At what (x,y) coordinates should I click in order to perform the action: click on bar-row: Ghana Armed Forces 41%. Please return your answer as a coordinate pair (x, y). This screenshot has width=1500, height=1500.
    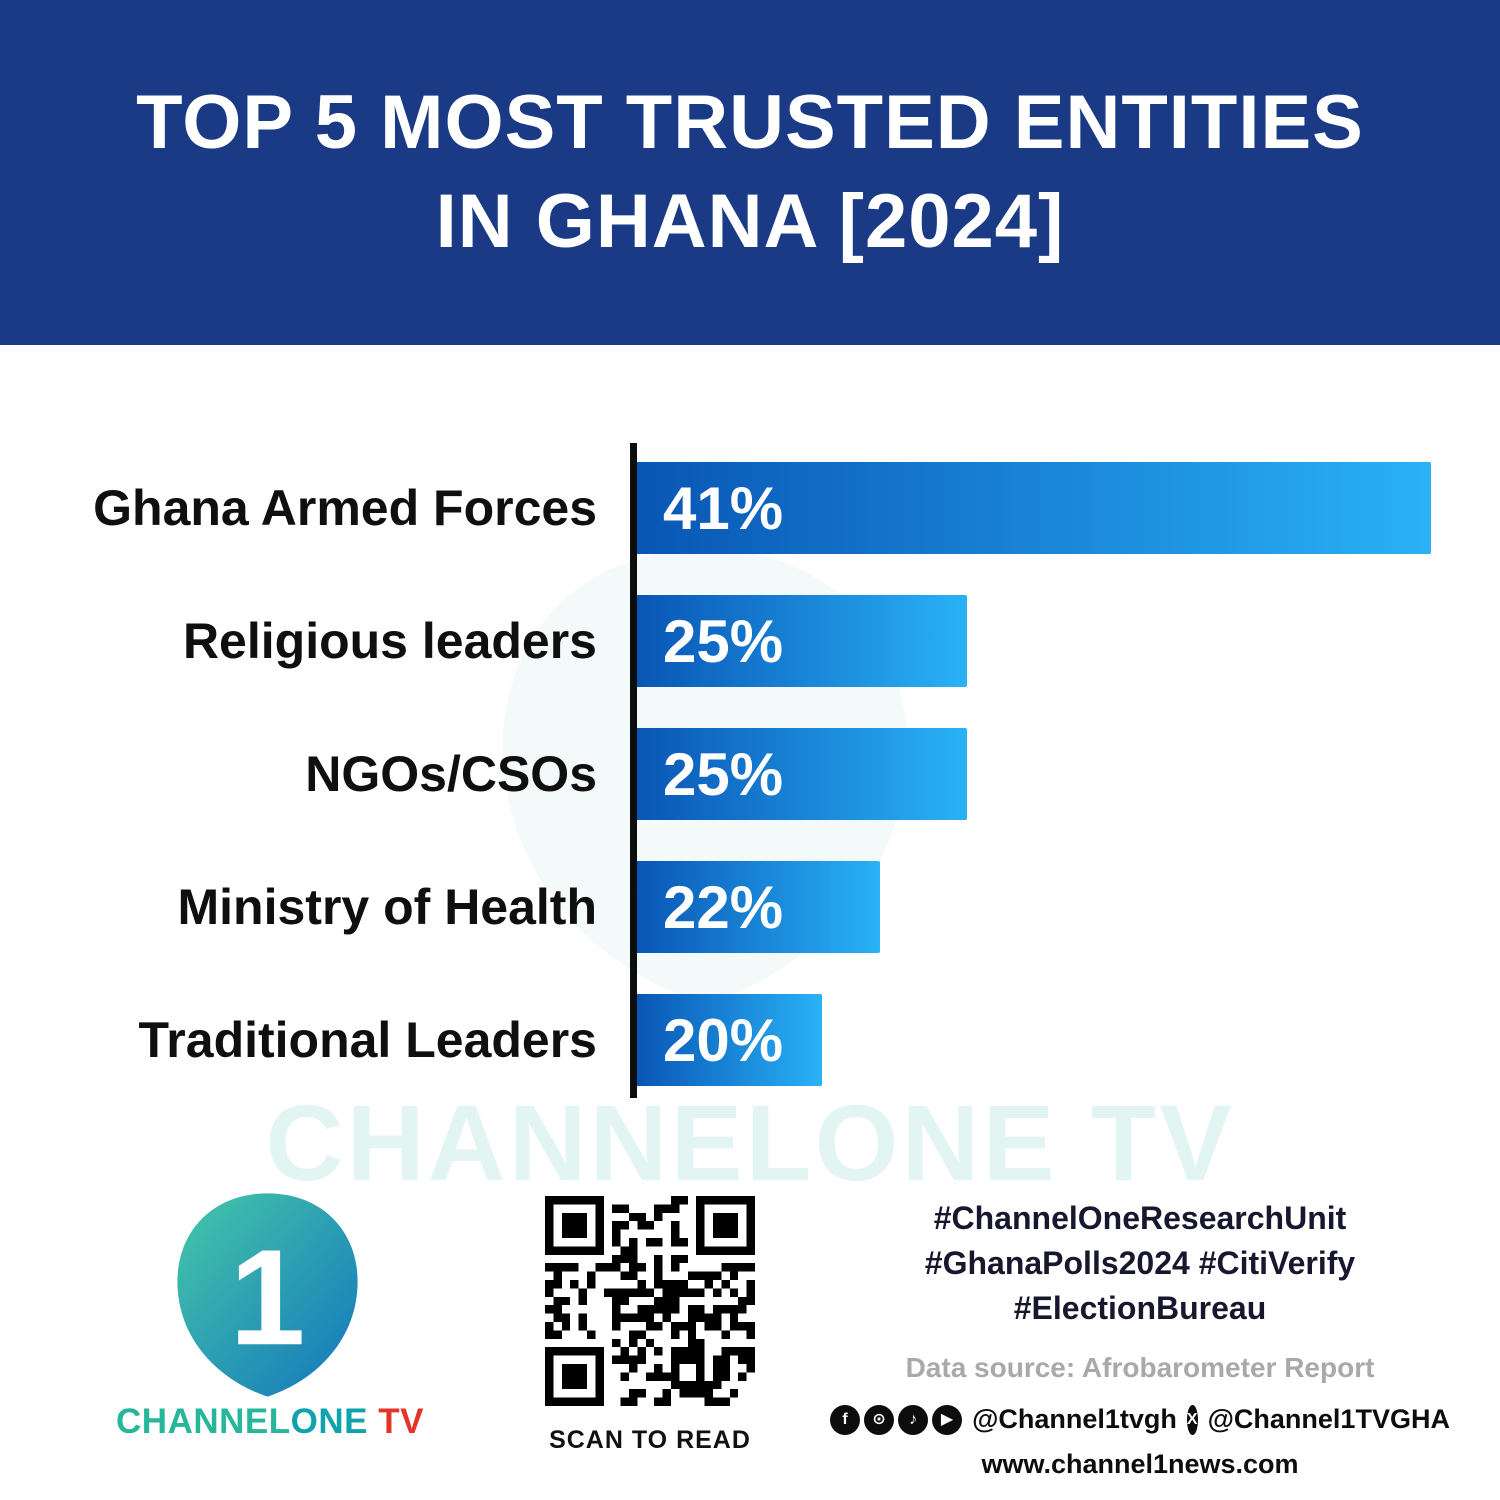
    Looking at the image, I should click on (750, 508).